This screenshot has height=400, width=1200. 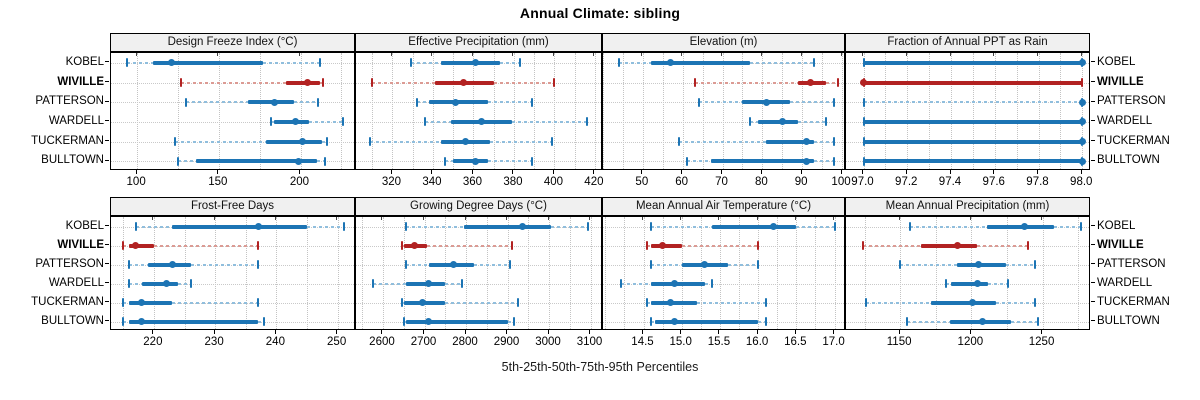 What do you see at coordinates (841, 182) in the screenshot?
I see `x-axis-tick-label: 100` at bounding box center [841, 182].